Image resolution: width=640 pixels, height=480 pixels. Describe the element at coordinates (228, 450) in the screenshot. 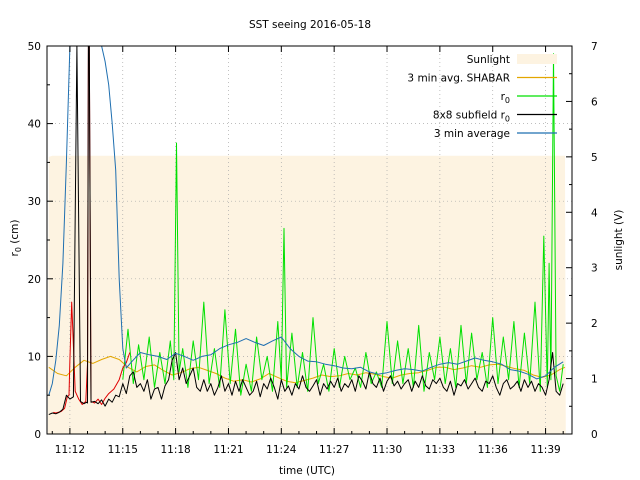

I see `x-tick-label: 11:21` at that location.